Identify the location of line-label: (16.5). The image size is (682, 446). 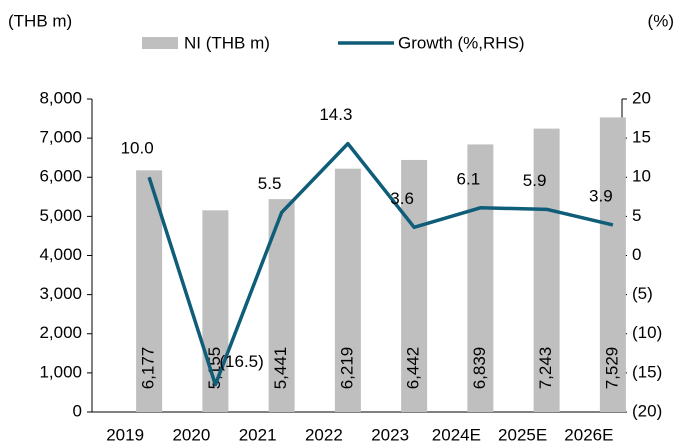
(241, 361).